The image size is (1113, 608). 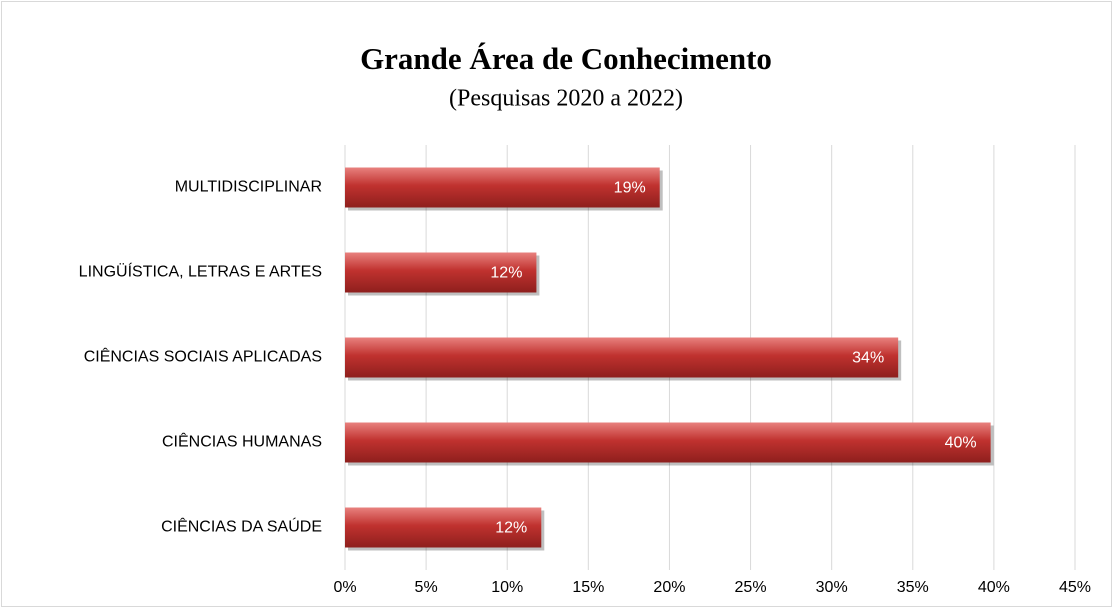 What do you see at coordinates (751, 587) in the screenshot?
I see `x-tick-label: 25%` at bounding box center [751, 587].